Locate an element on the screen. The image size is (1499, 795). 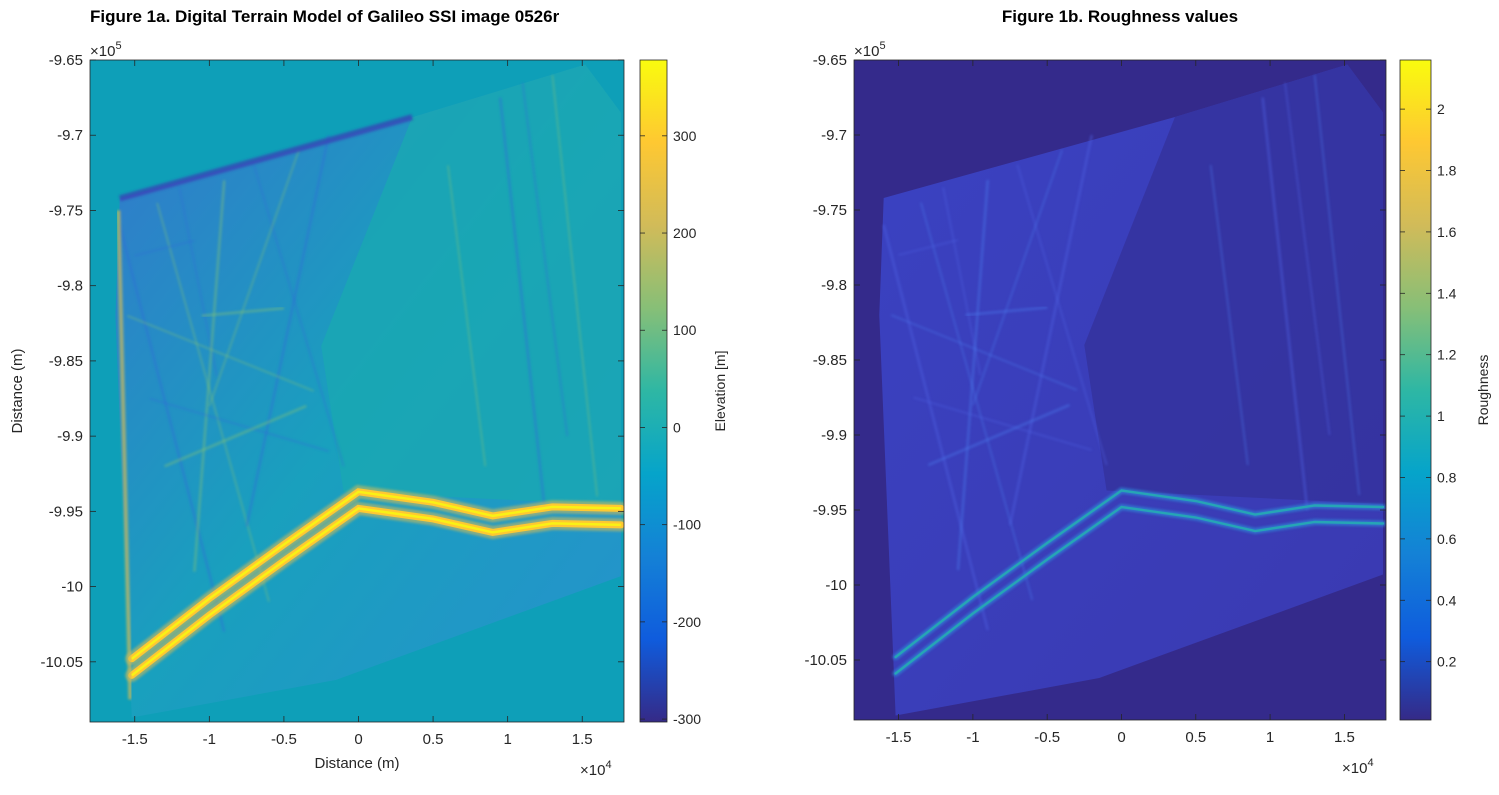
colorbar-tick-label: -100 is located at coordinates (687, 525).